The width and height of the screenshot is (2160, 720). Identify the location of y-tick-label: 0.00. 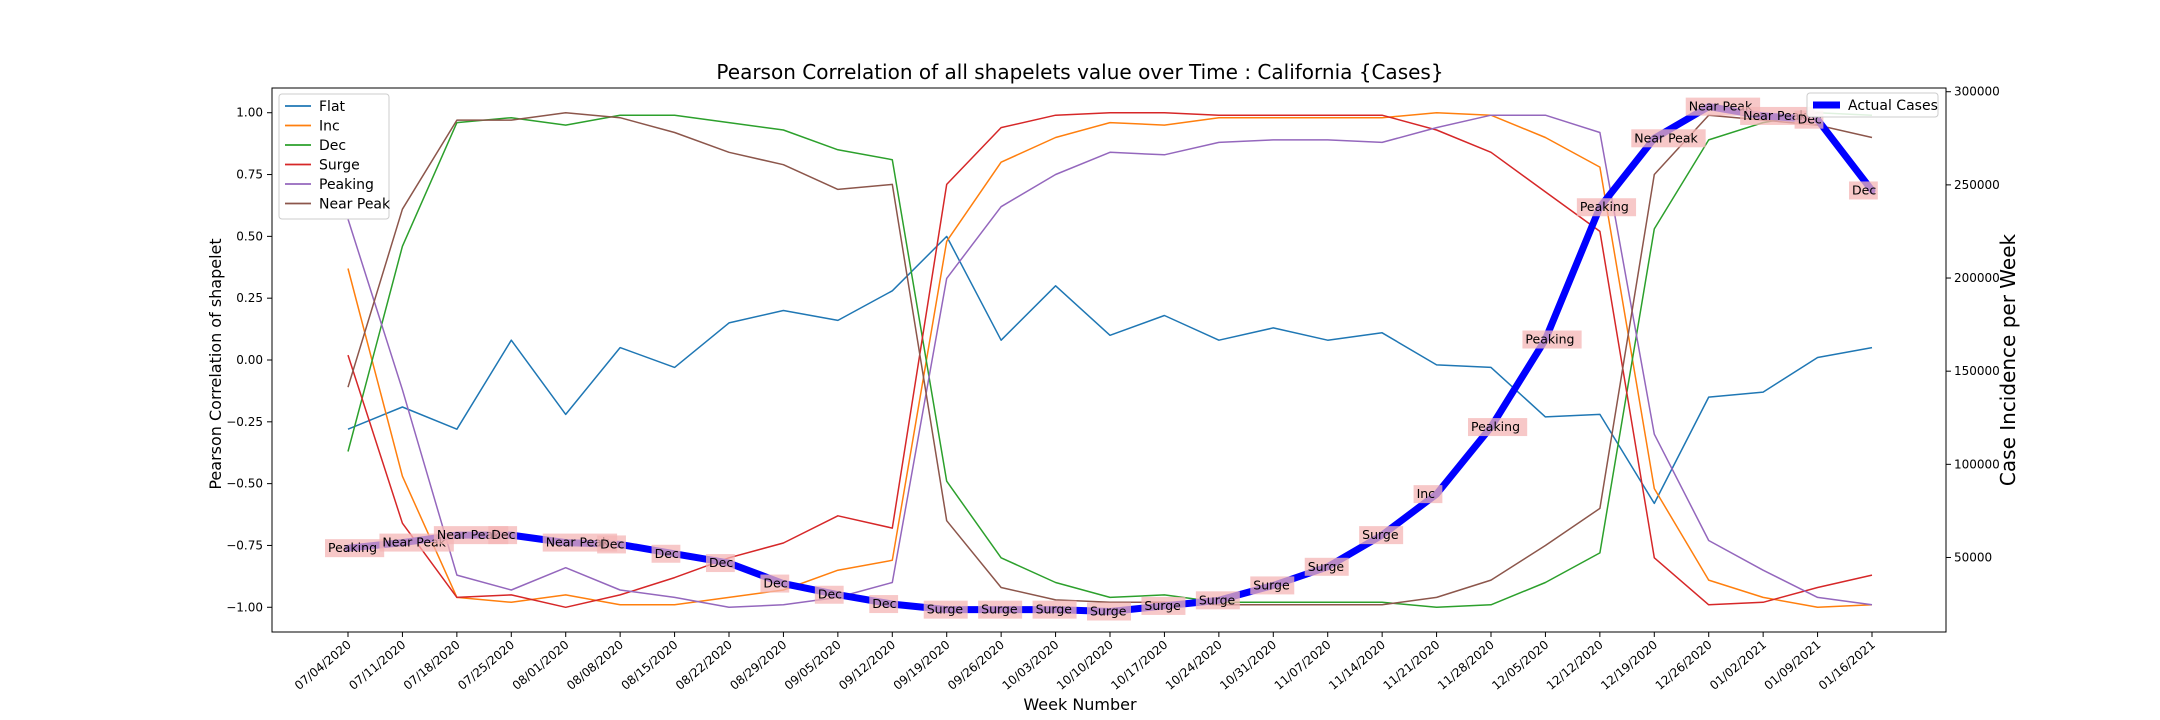
(249, 360).